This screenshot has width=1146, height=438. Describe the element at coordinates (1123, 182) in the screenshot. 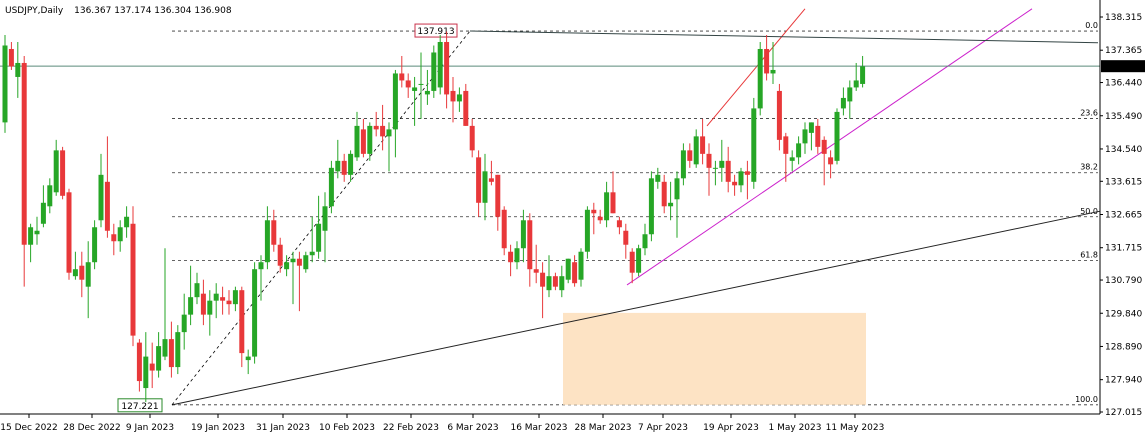

I see `price-tick-label: 133.615` at that location.